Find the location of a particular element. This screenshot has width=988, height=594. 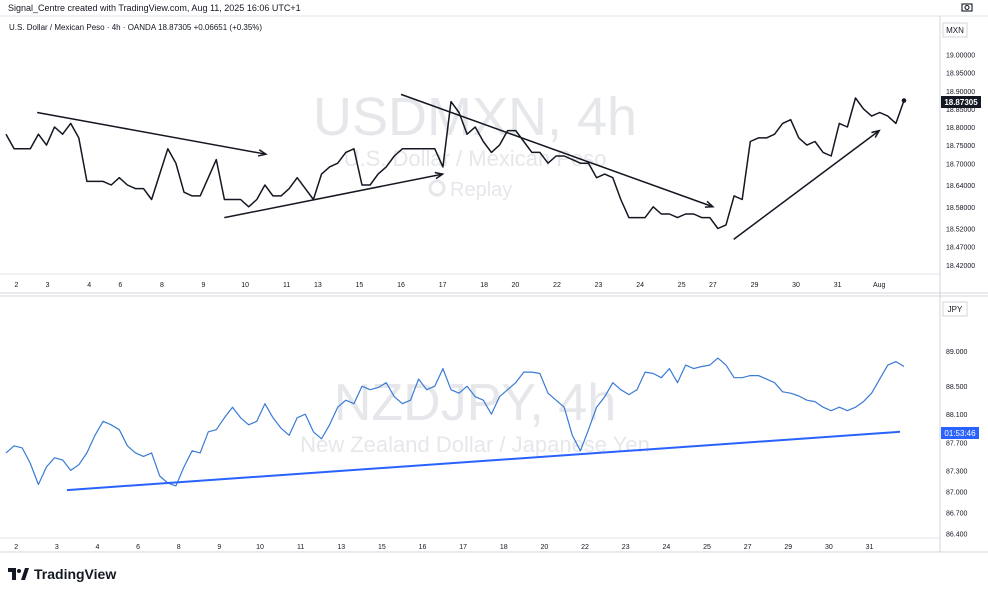

currency-label: MXN is located at coordinates (955, 30).